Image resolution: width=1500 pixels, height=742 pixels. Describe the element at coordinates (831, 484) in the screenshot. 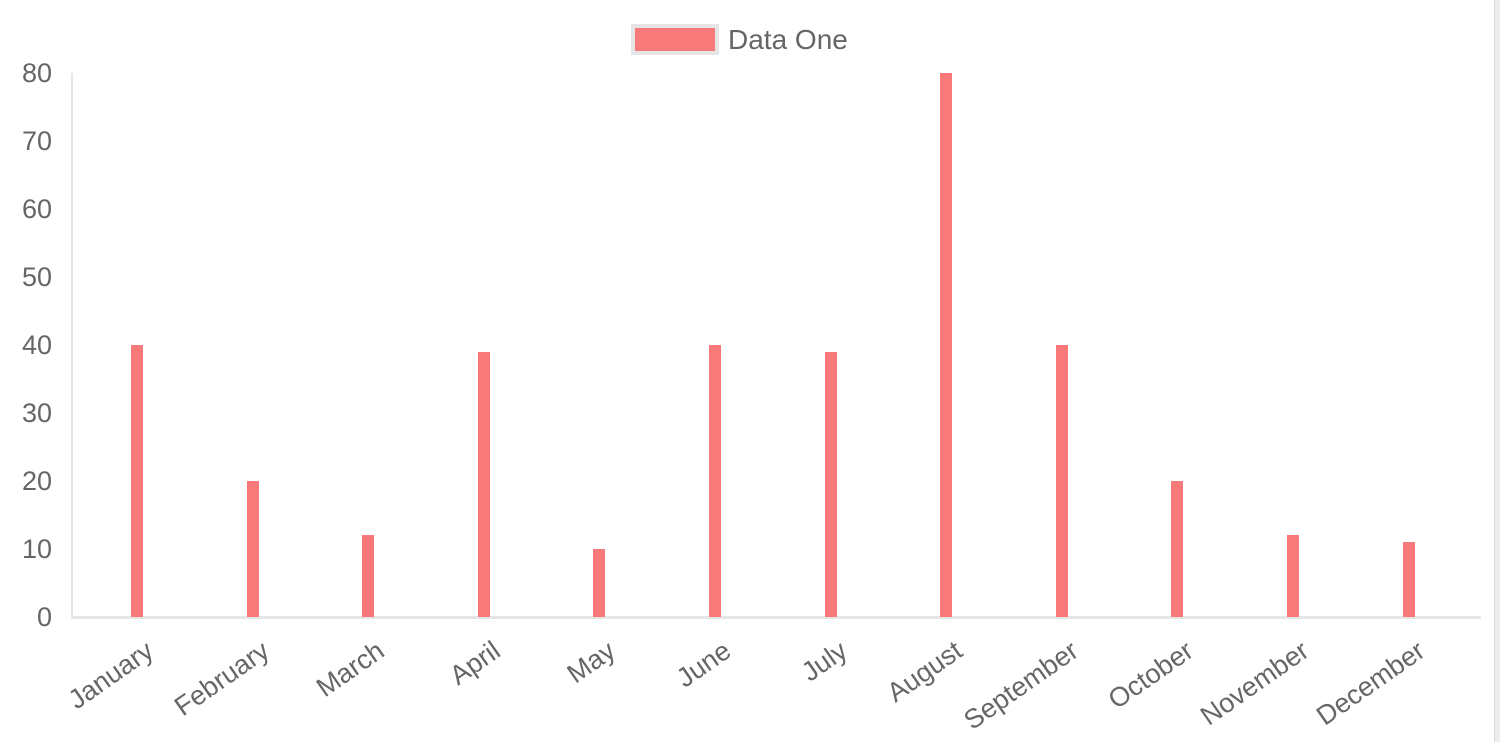

I see `bar-july` at that location.